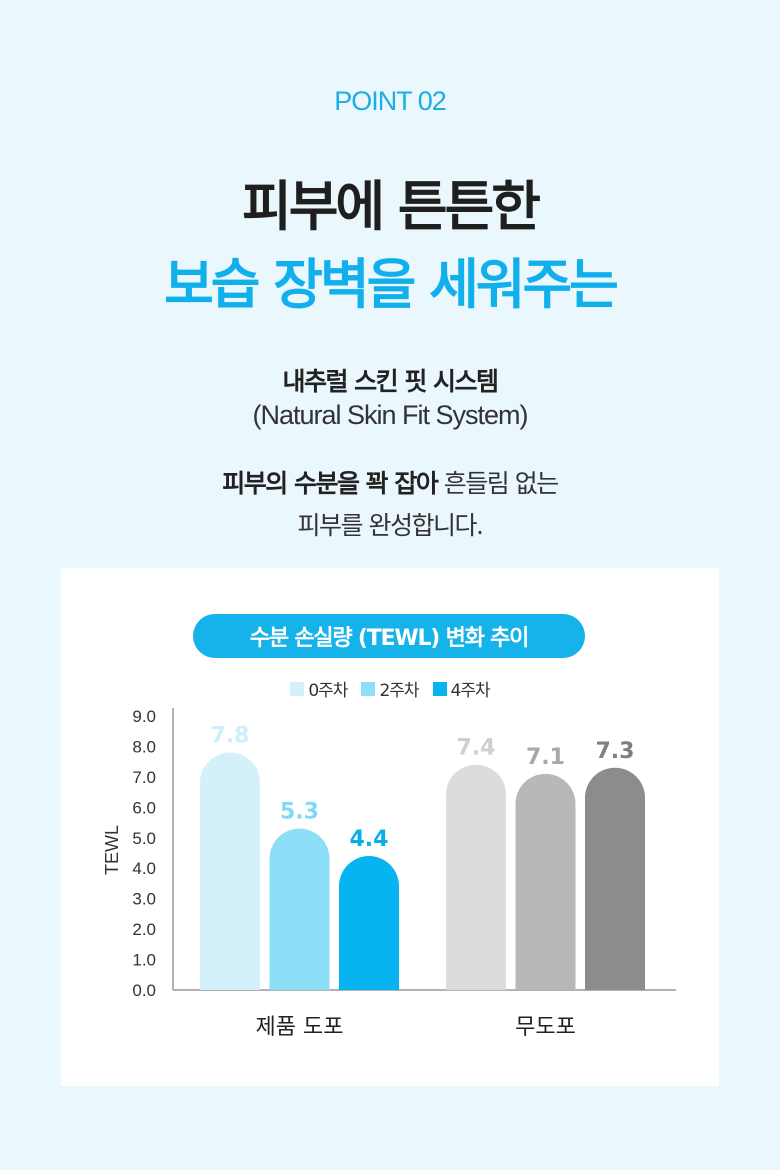 The image size is (780, 1170). Describe the element at coordinates (112, 850) in the screenshot. I see `y-axis-title: TEWL` at that location.